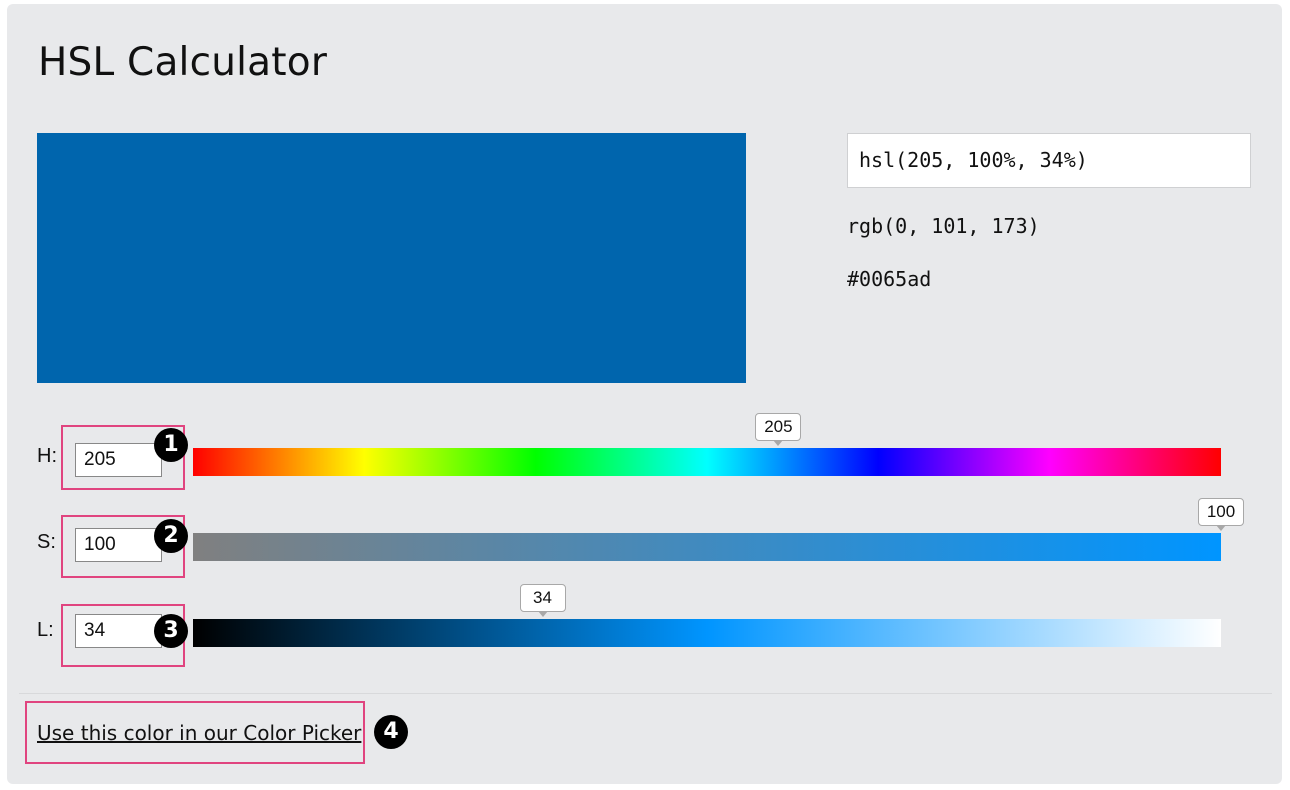 The height and width of the screenshot is (790, 1290). Describe the element at coordinates (118, 631) in the screenshot. I see `lightness-input` at that location.